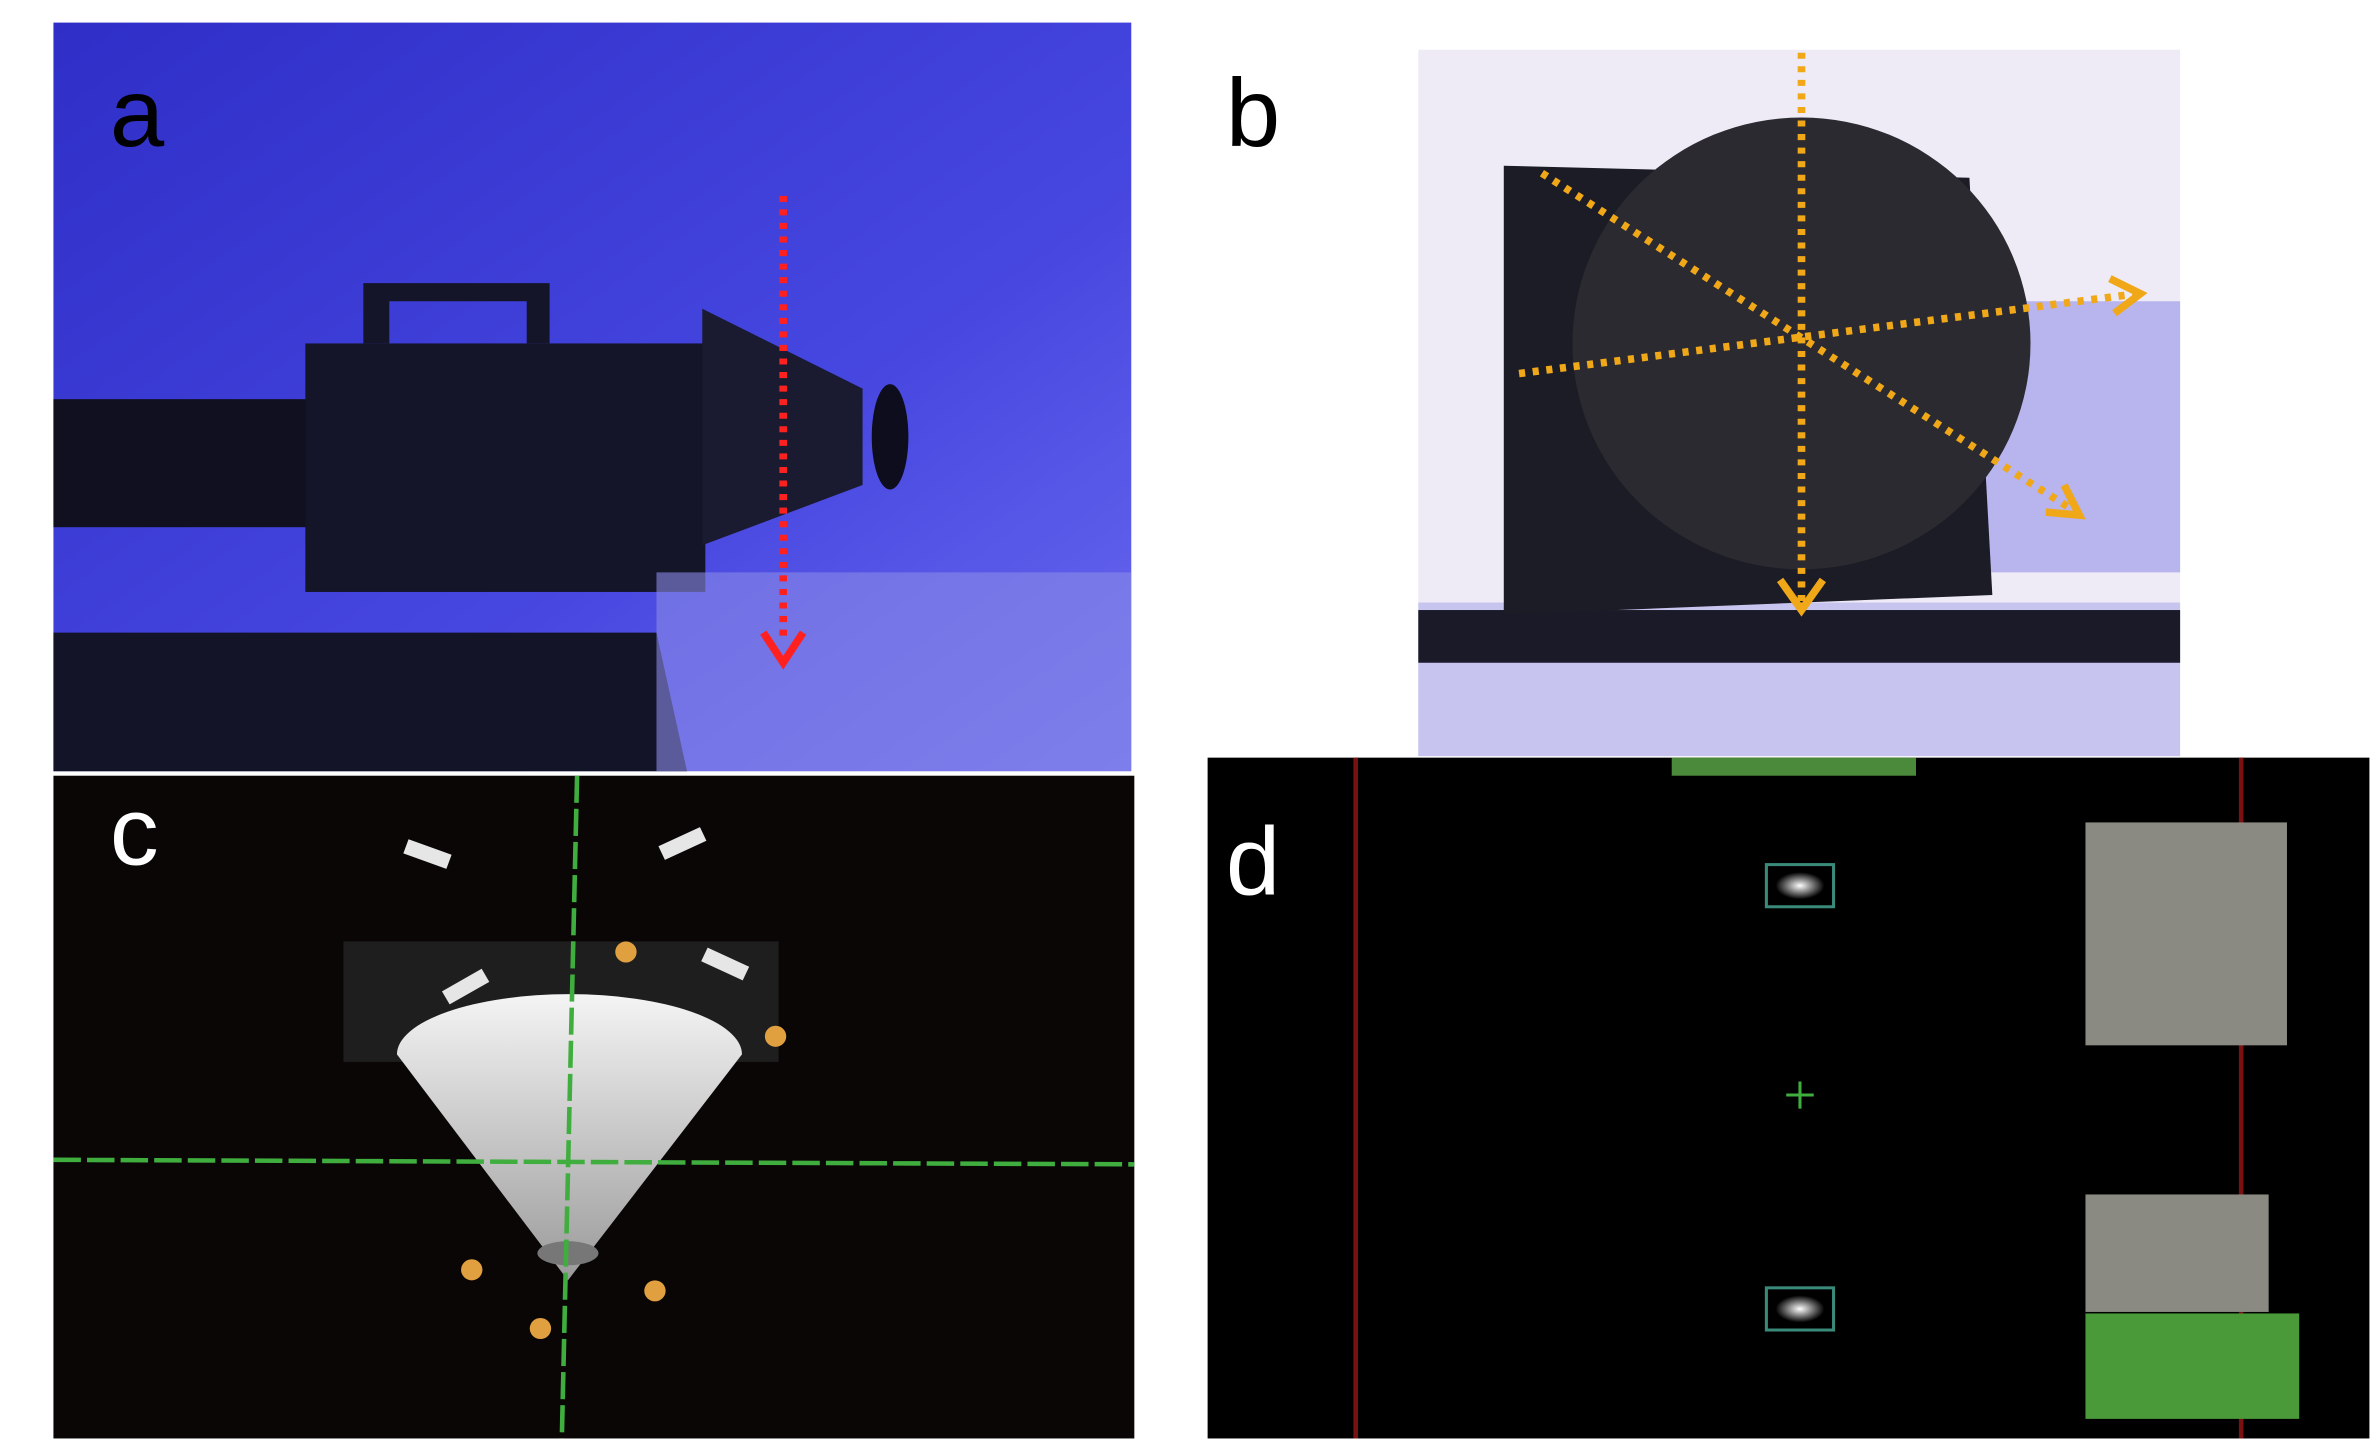 The image size is (2374, 1446). Describe the element at coordinates (890, 437) in the screenshot. I see `cap` at that location.